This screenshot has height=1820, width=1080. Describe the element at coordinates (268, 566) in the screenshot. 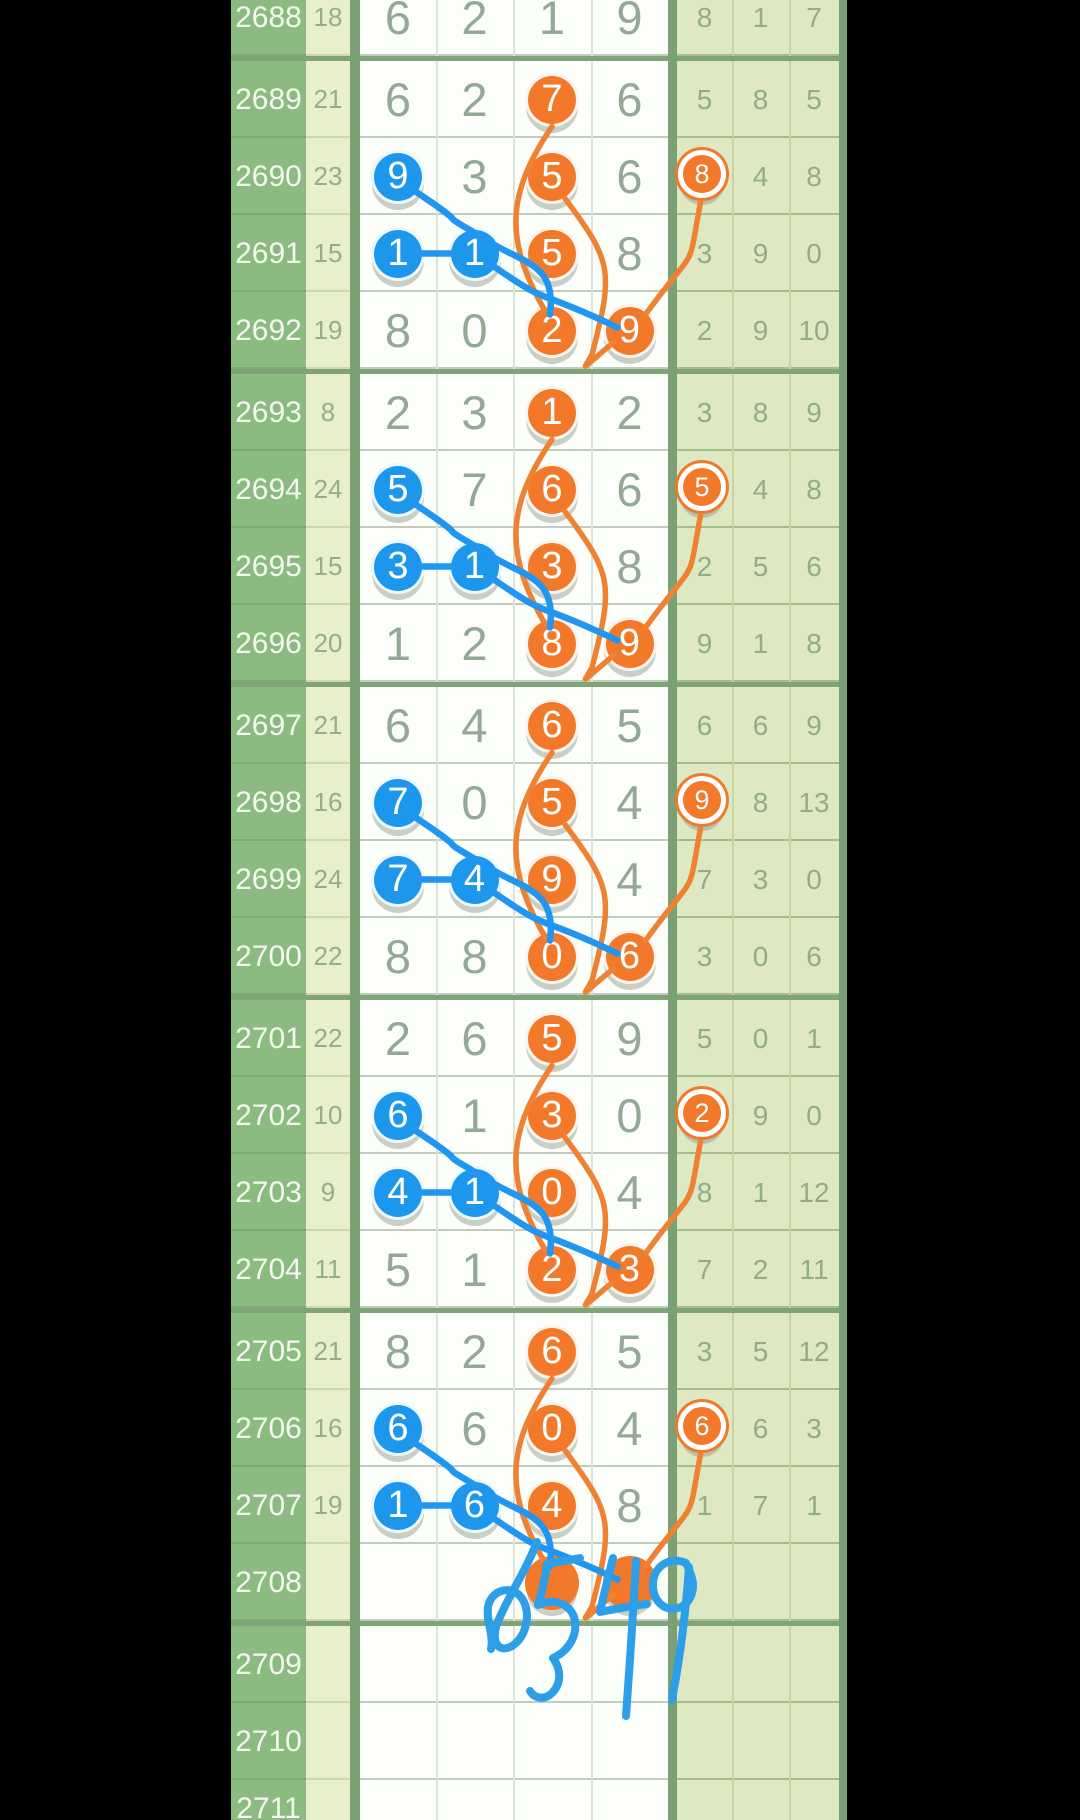

I see `period-label: 2695` at that location.